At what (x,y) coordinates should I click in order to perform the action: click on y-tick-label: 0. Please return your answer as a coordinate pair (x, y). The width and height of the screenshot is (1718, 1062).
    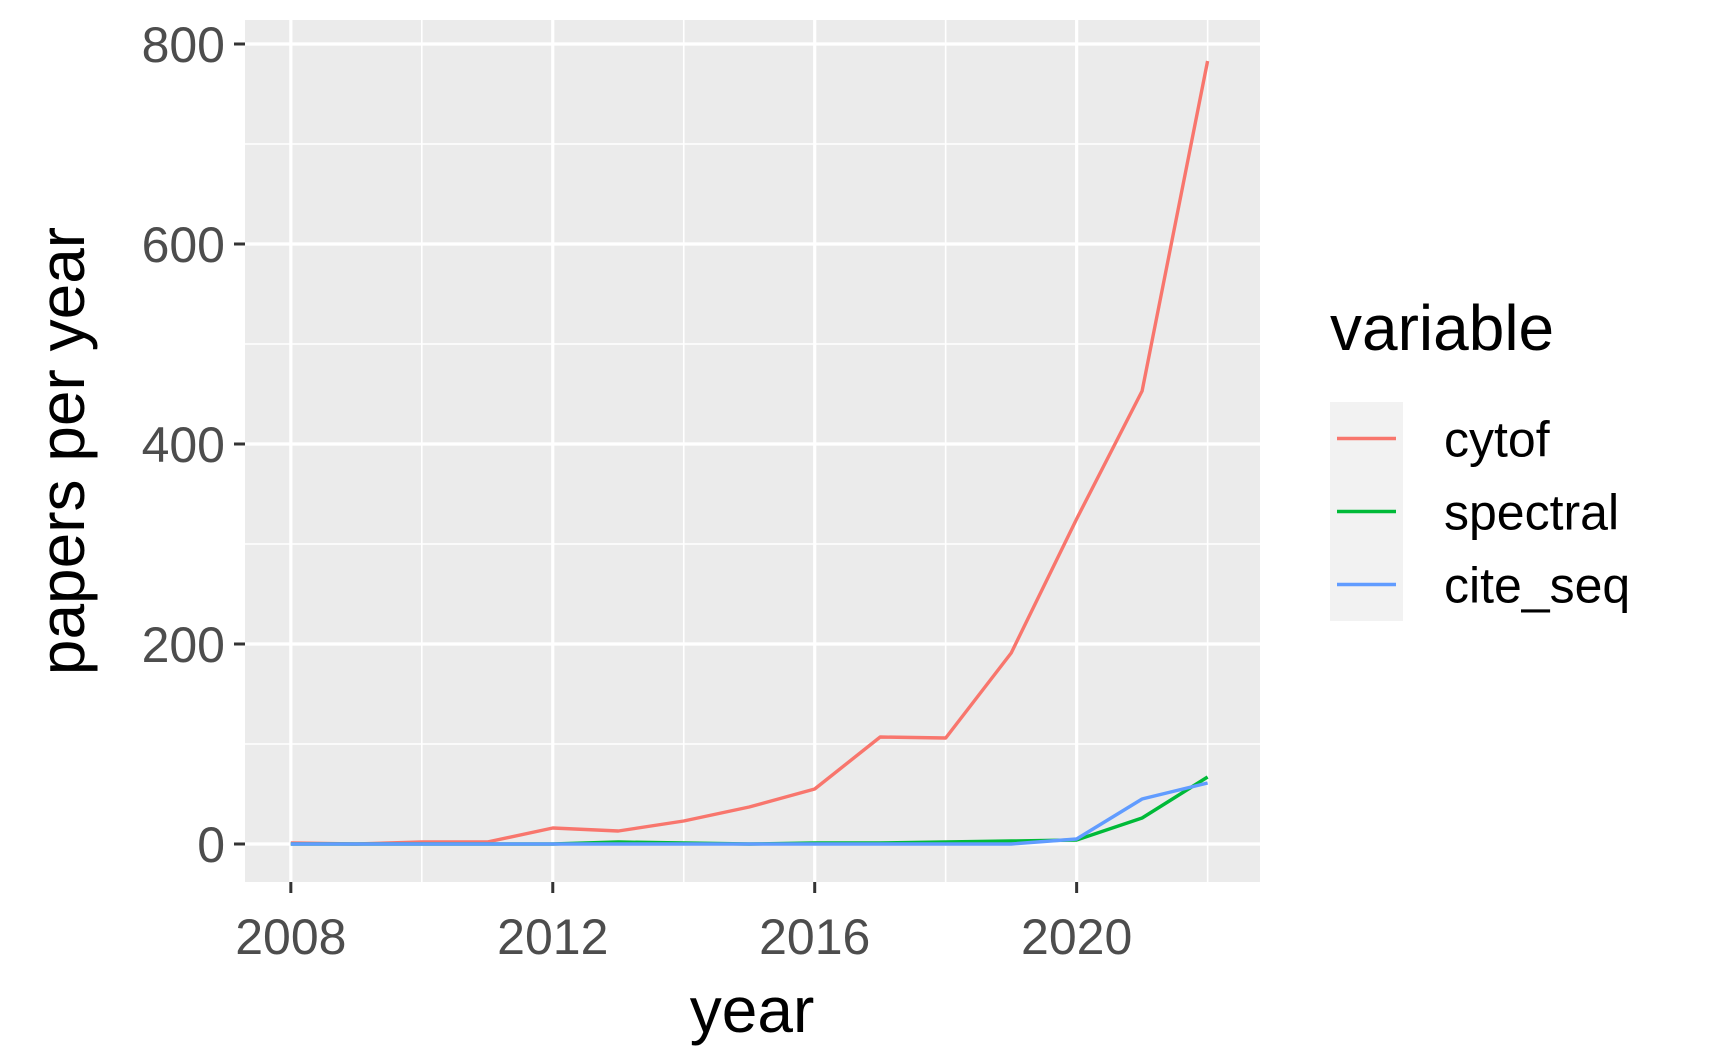
    Looking at the image, I should click on (211, 845).